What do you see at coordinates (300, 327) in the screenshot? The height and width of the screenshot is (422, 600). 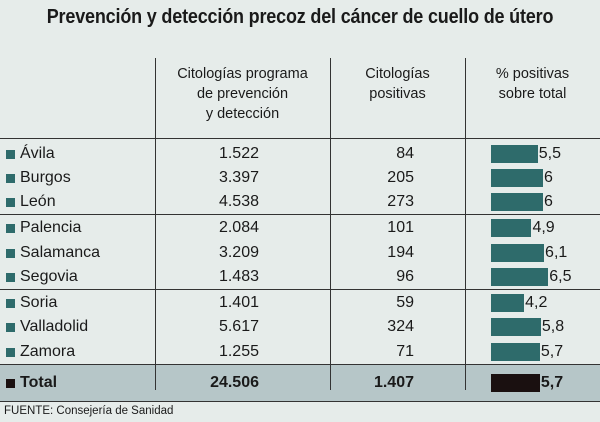 I see `table-row: Valladolid 5.617 324 5,8` at bounding box center [300, 327].